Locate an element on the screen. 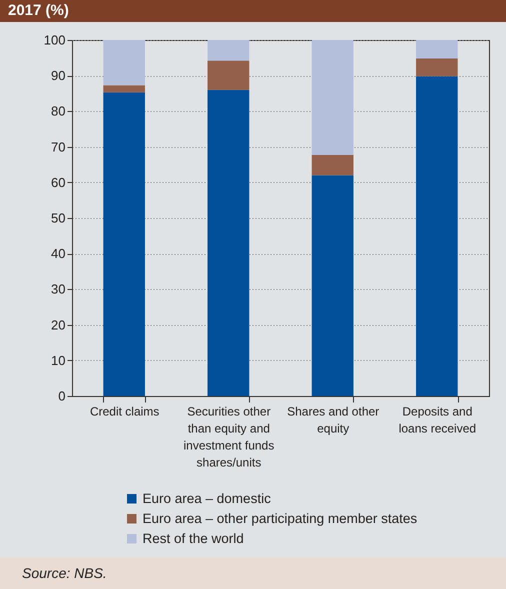 The width and height of the screenshot is (506, 589). y-tick-label: 40 is located at coordinates (58, 254).